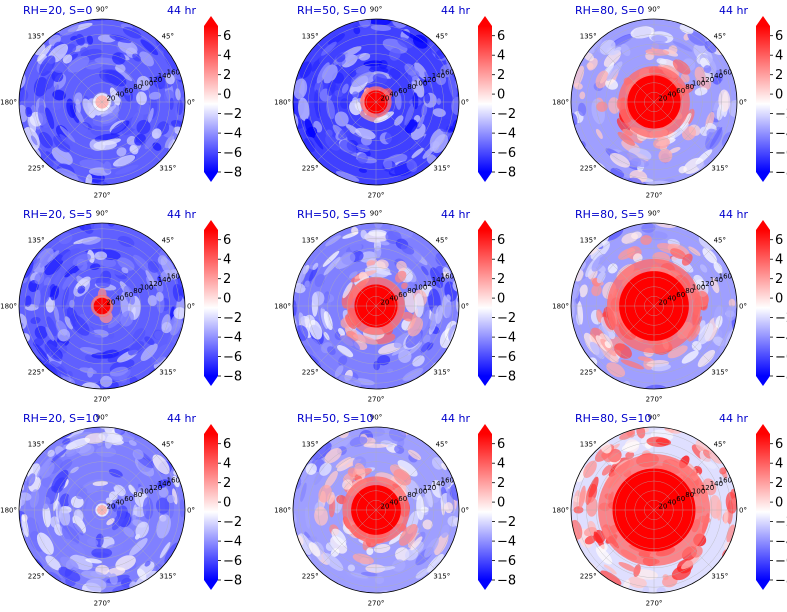  I want to click on colorbar-tick-label: −6, so click(781, 561).